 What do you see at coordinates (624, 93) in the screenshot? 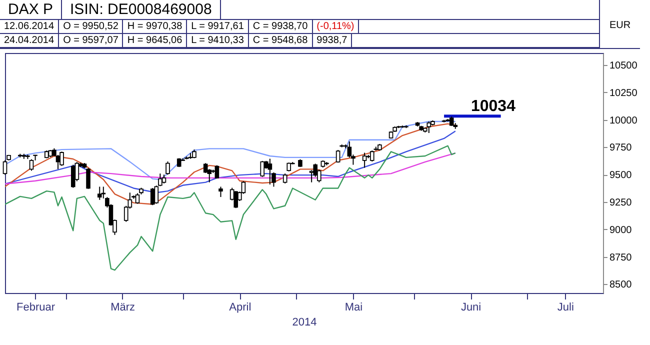
I see `y-tick-label: 10250` at bounding box center [624, 93].